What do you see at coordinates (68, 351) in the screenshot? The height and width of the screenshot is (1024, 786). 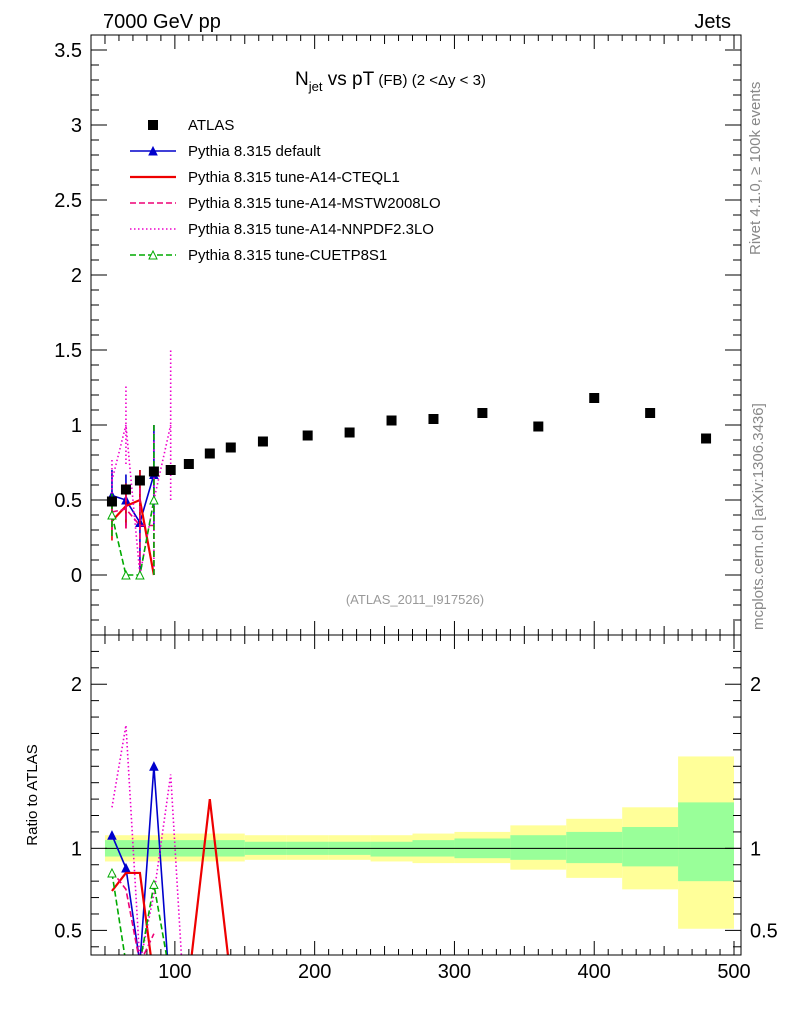 I see `main-y-tick-label: 1.5` at bounding box center [68, 351].